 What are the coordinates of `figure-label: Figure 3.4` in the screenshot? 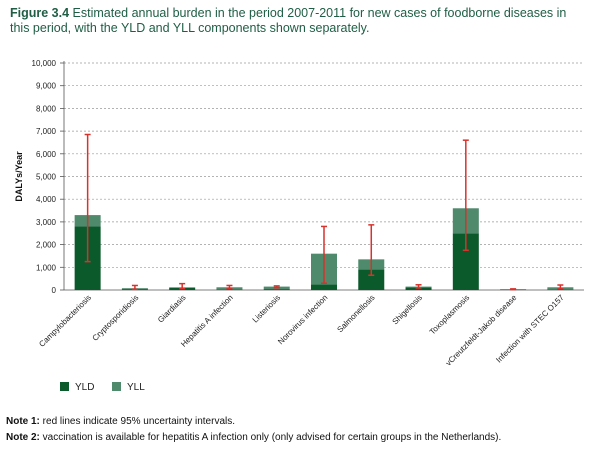 It's located at (40, 13).